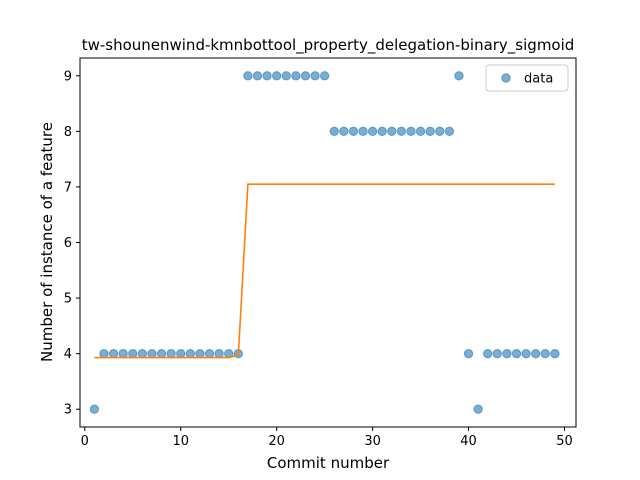 This screenshot has height=480, width=640. I want to click on x-tick-label: 10, so click(180, 441).